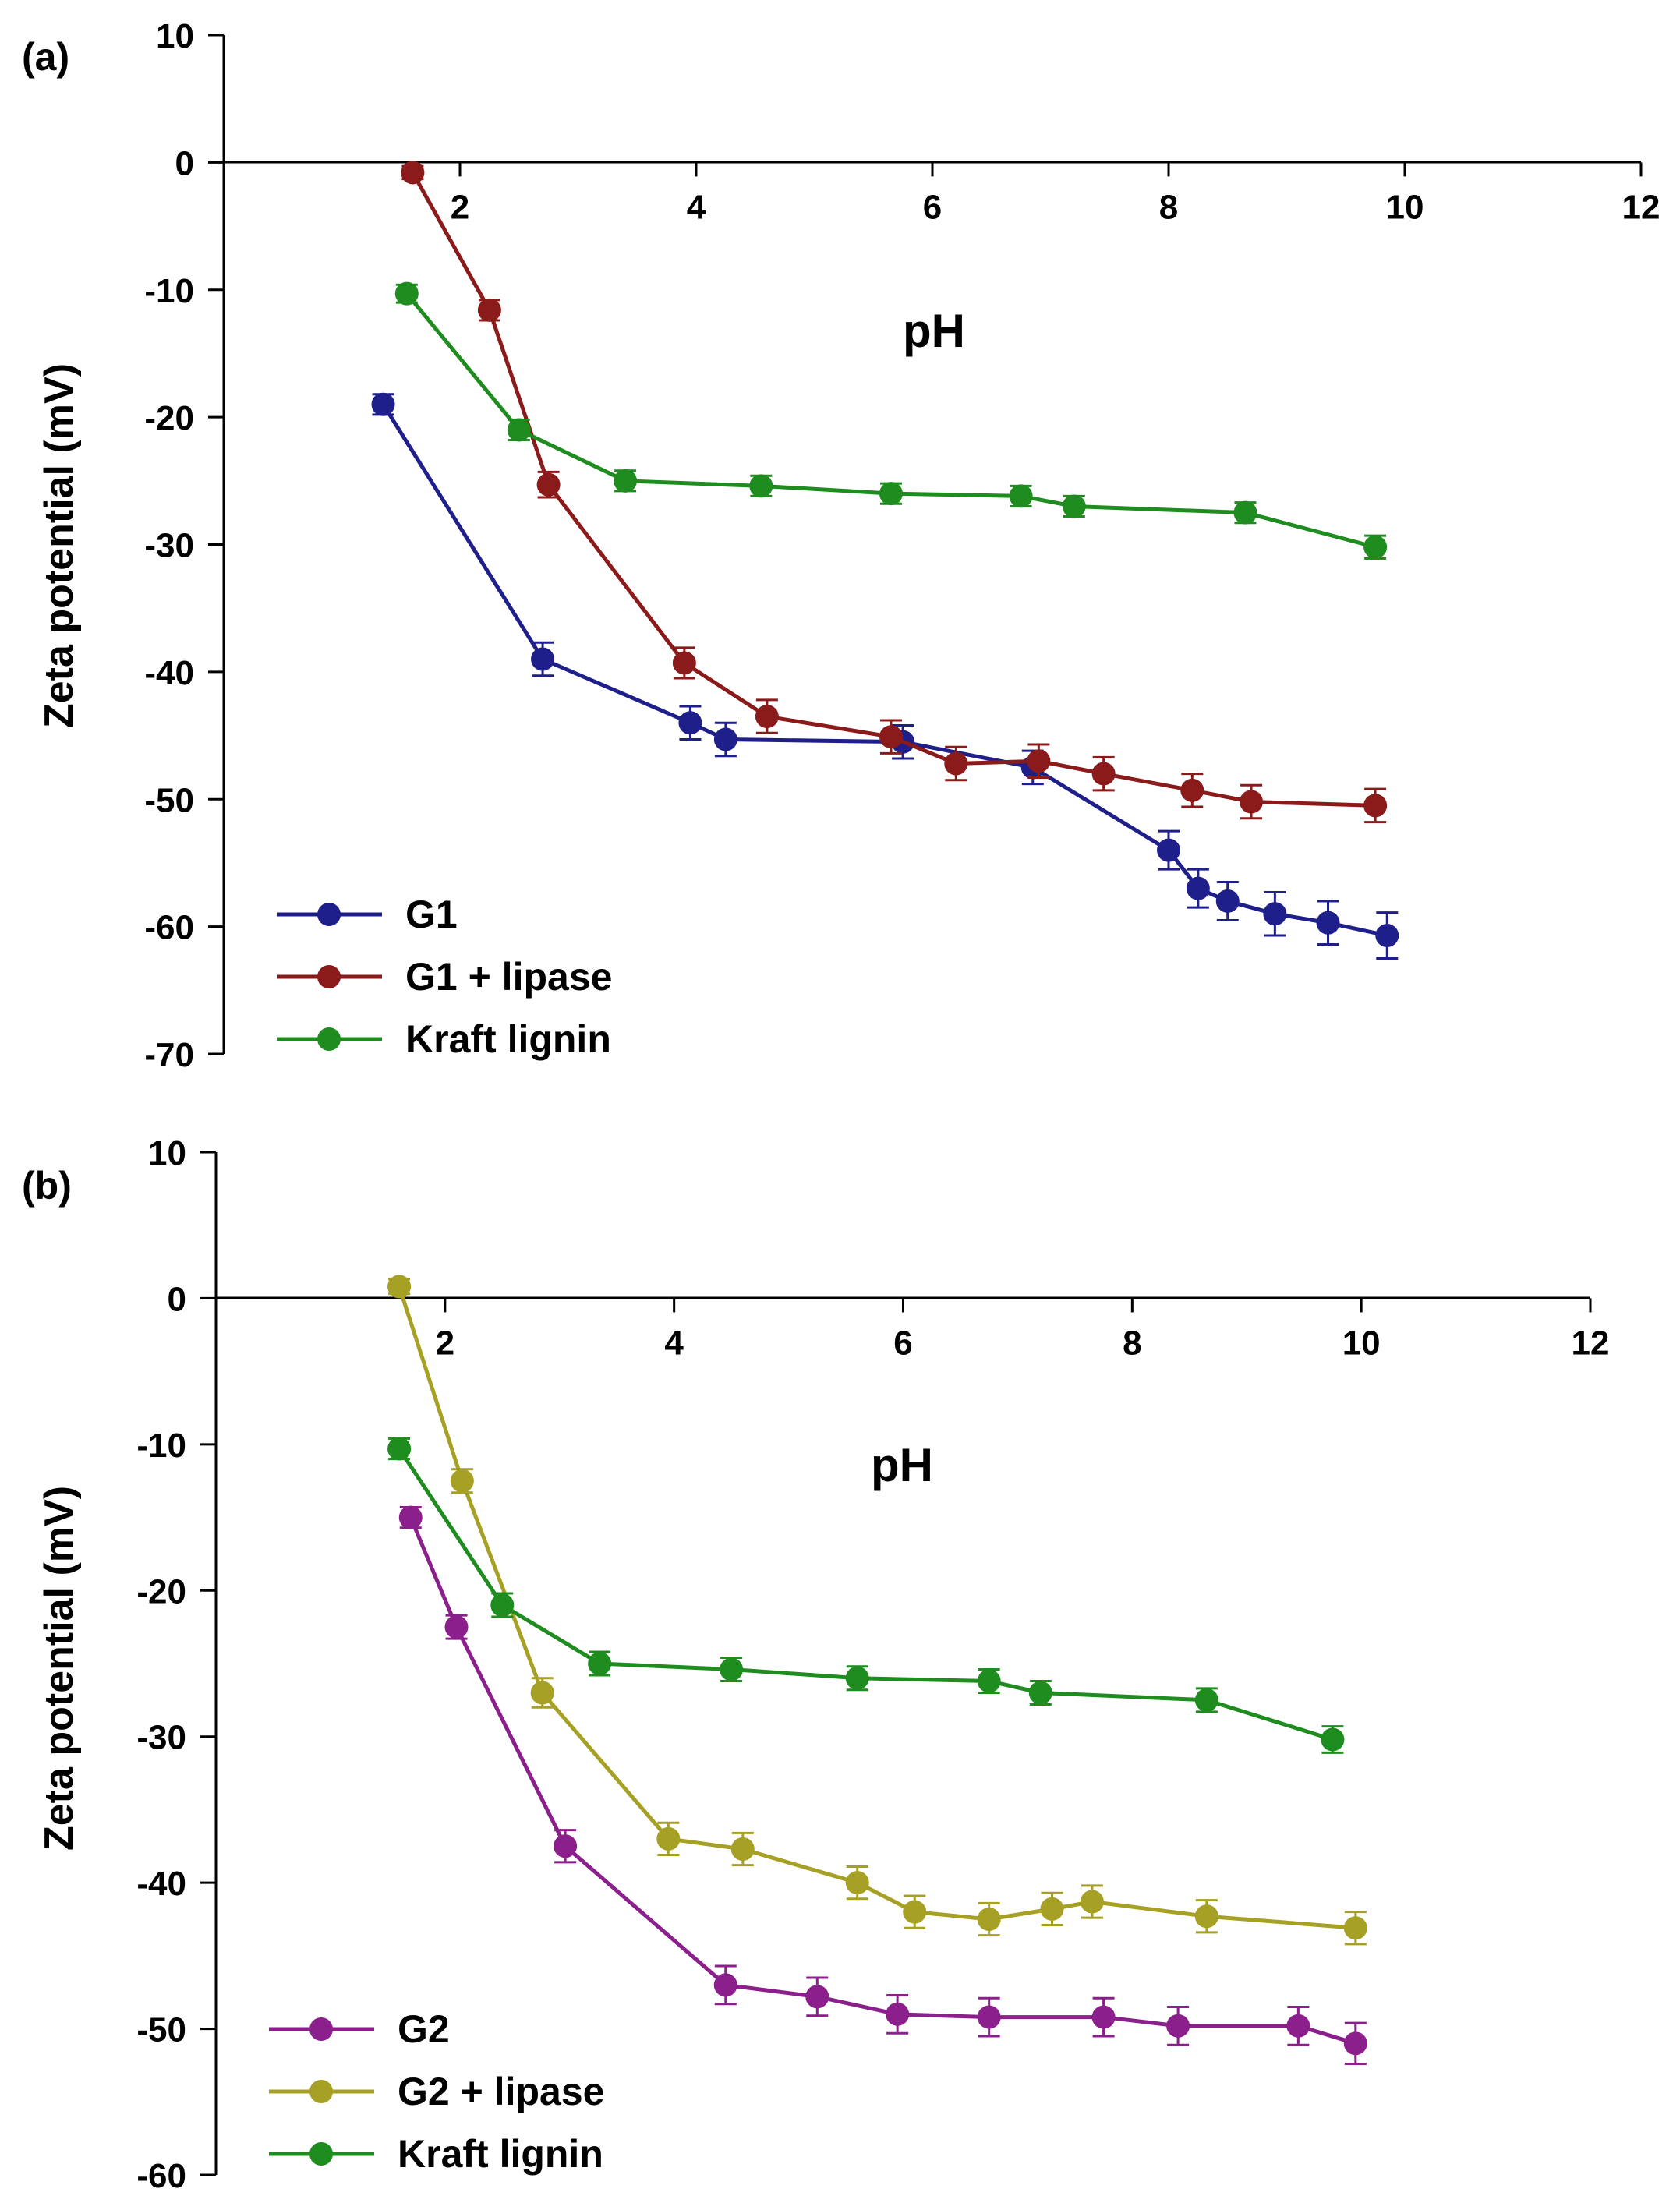 The height and width of the screenshot is (2210, 1680). Describe the element at coordinates (169, 928) in the screenshot. I see `y-tick-label: -60` at that location.